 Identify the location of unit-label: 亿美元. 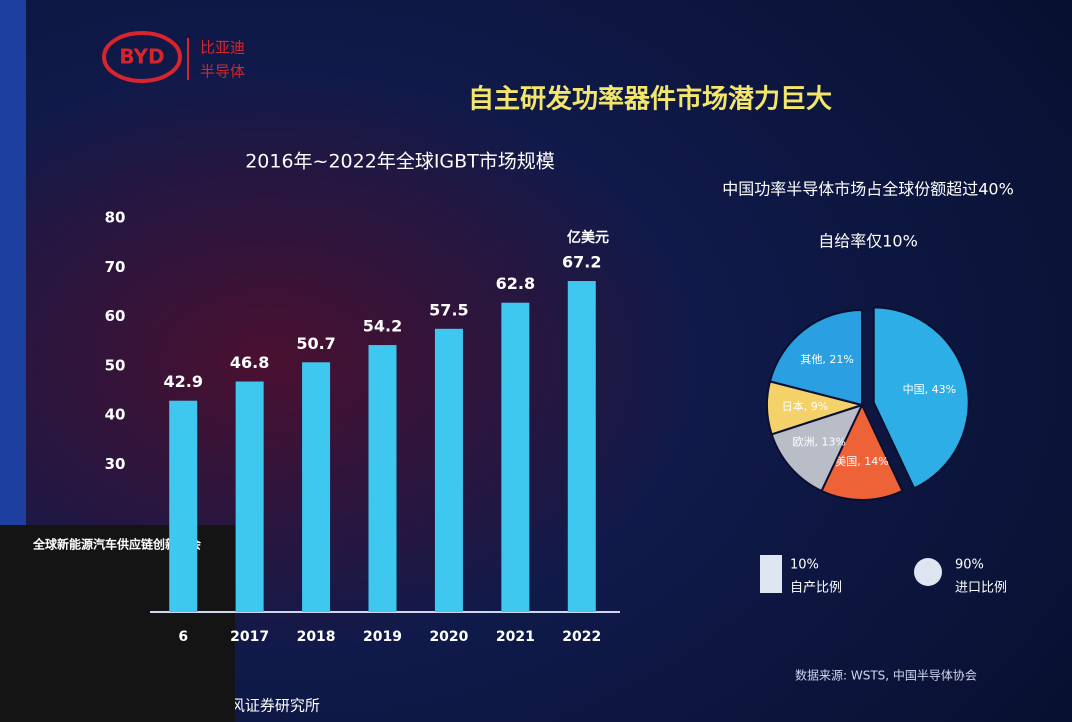
(588, 237).